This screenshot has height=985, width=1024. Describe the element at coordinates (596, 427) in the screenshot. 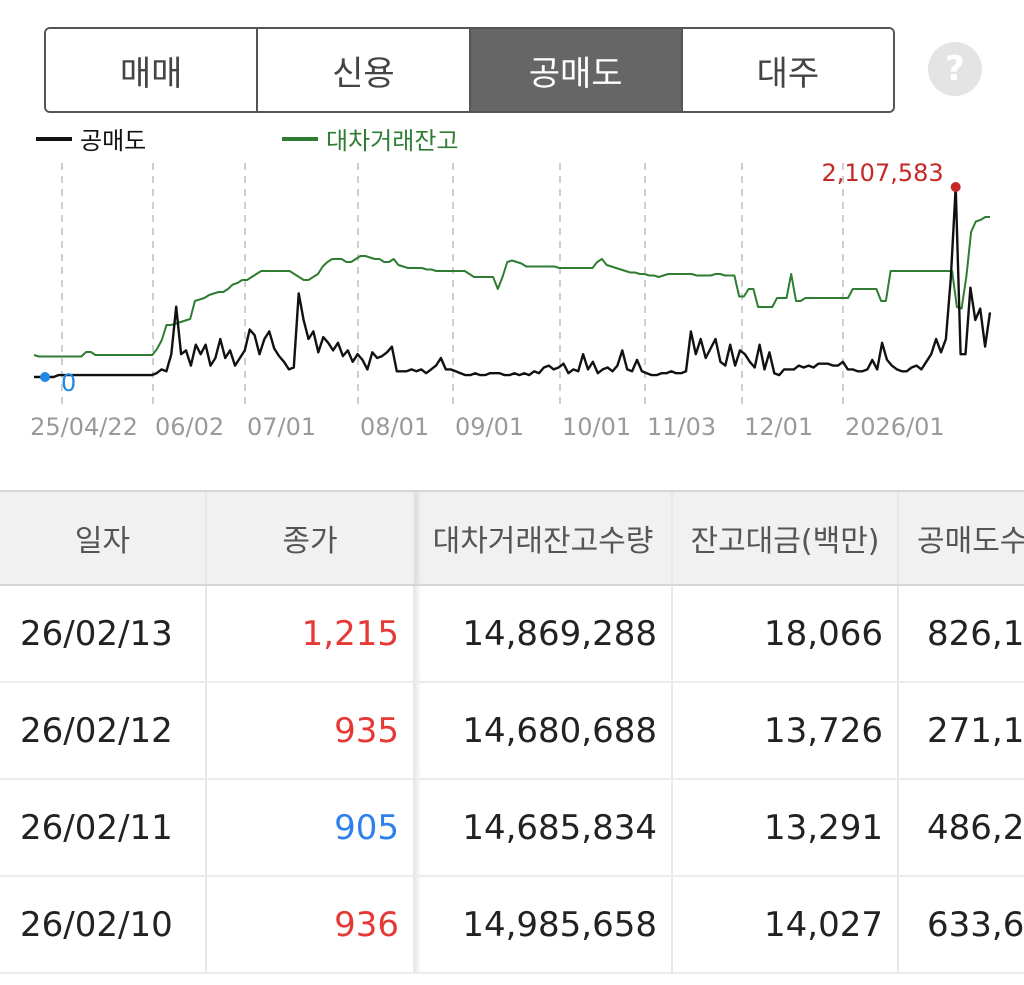

I see `x-tick-label: 10/01` at that location.